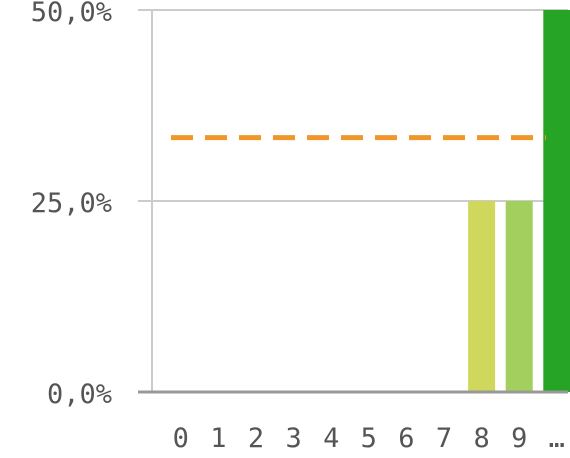 The width and height of the screenshot is (570, 458). I want to click on x-tick-label: 7, so click(444, 438).